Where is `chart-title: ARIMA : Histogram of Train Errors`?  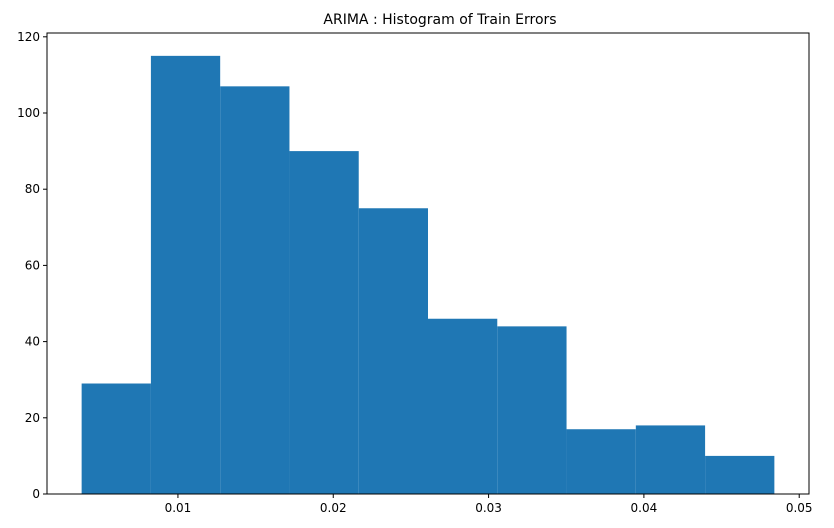 chart-title: ARIMA : Histogram of Train Errors is located at coordinates (439, 20).